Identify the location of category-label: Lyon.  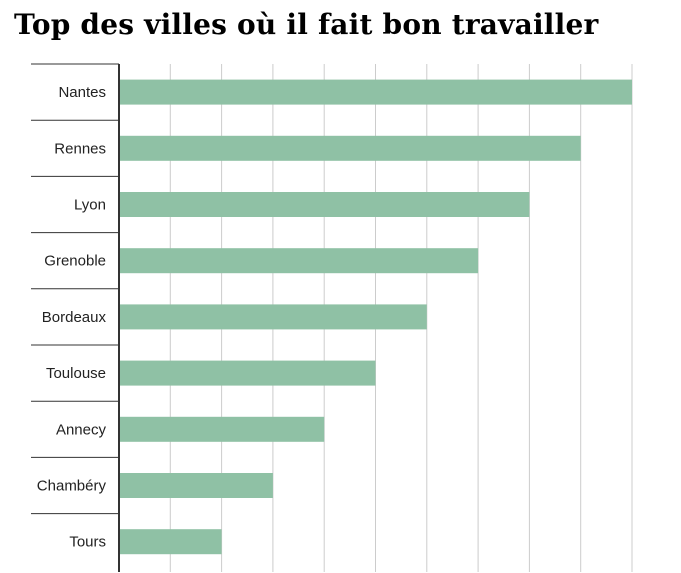
(90, 205).